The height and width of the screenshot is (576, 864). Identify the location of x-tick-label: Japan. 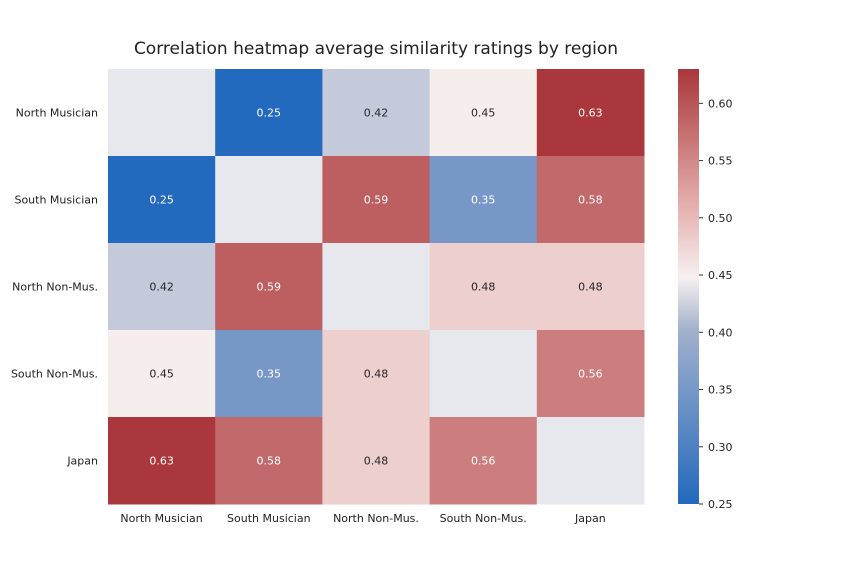
(590, 518).